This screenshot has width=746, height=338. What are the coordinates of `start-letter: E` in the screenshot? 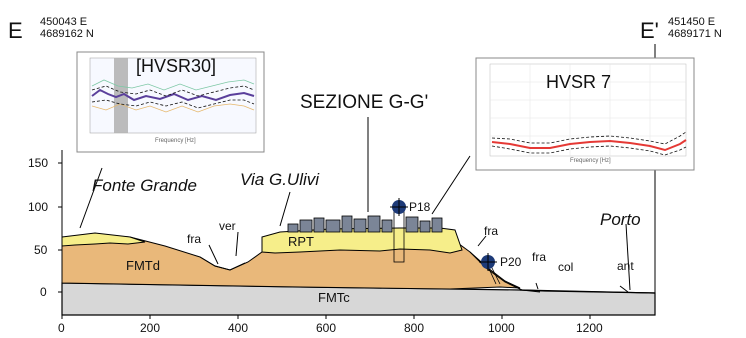 It's located at (15, 30).